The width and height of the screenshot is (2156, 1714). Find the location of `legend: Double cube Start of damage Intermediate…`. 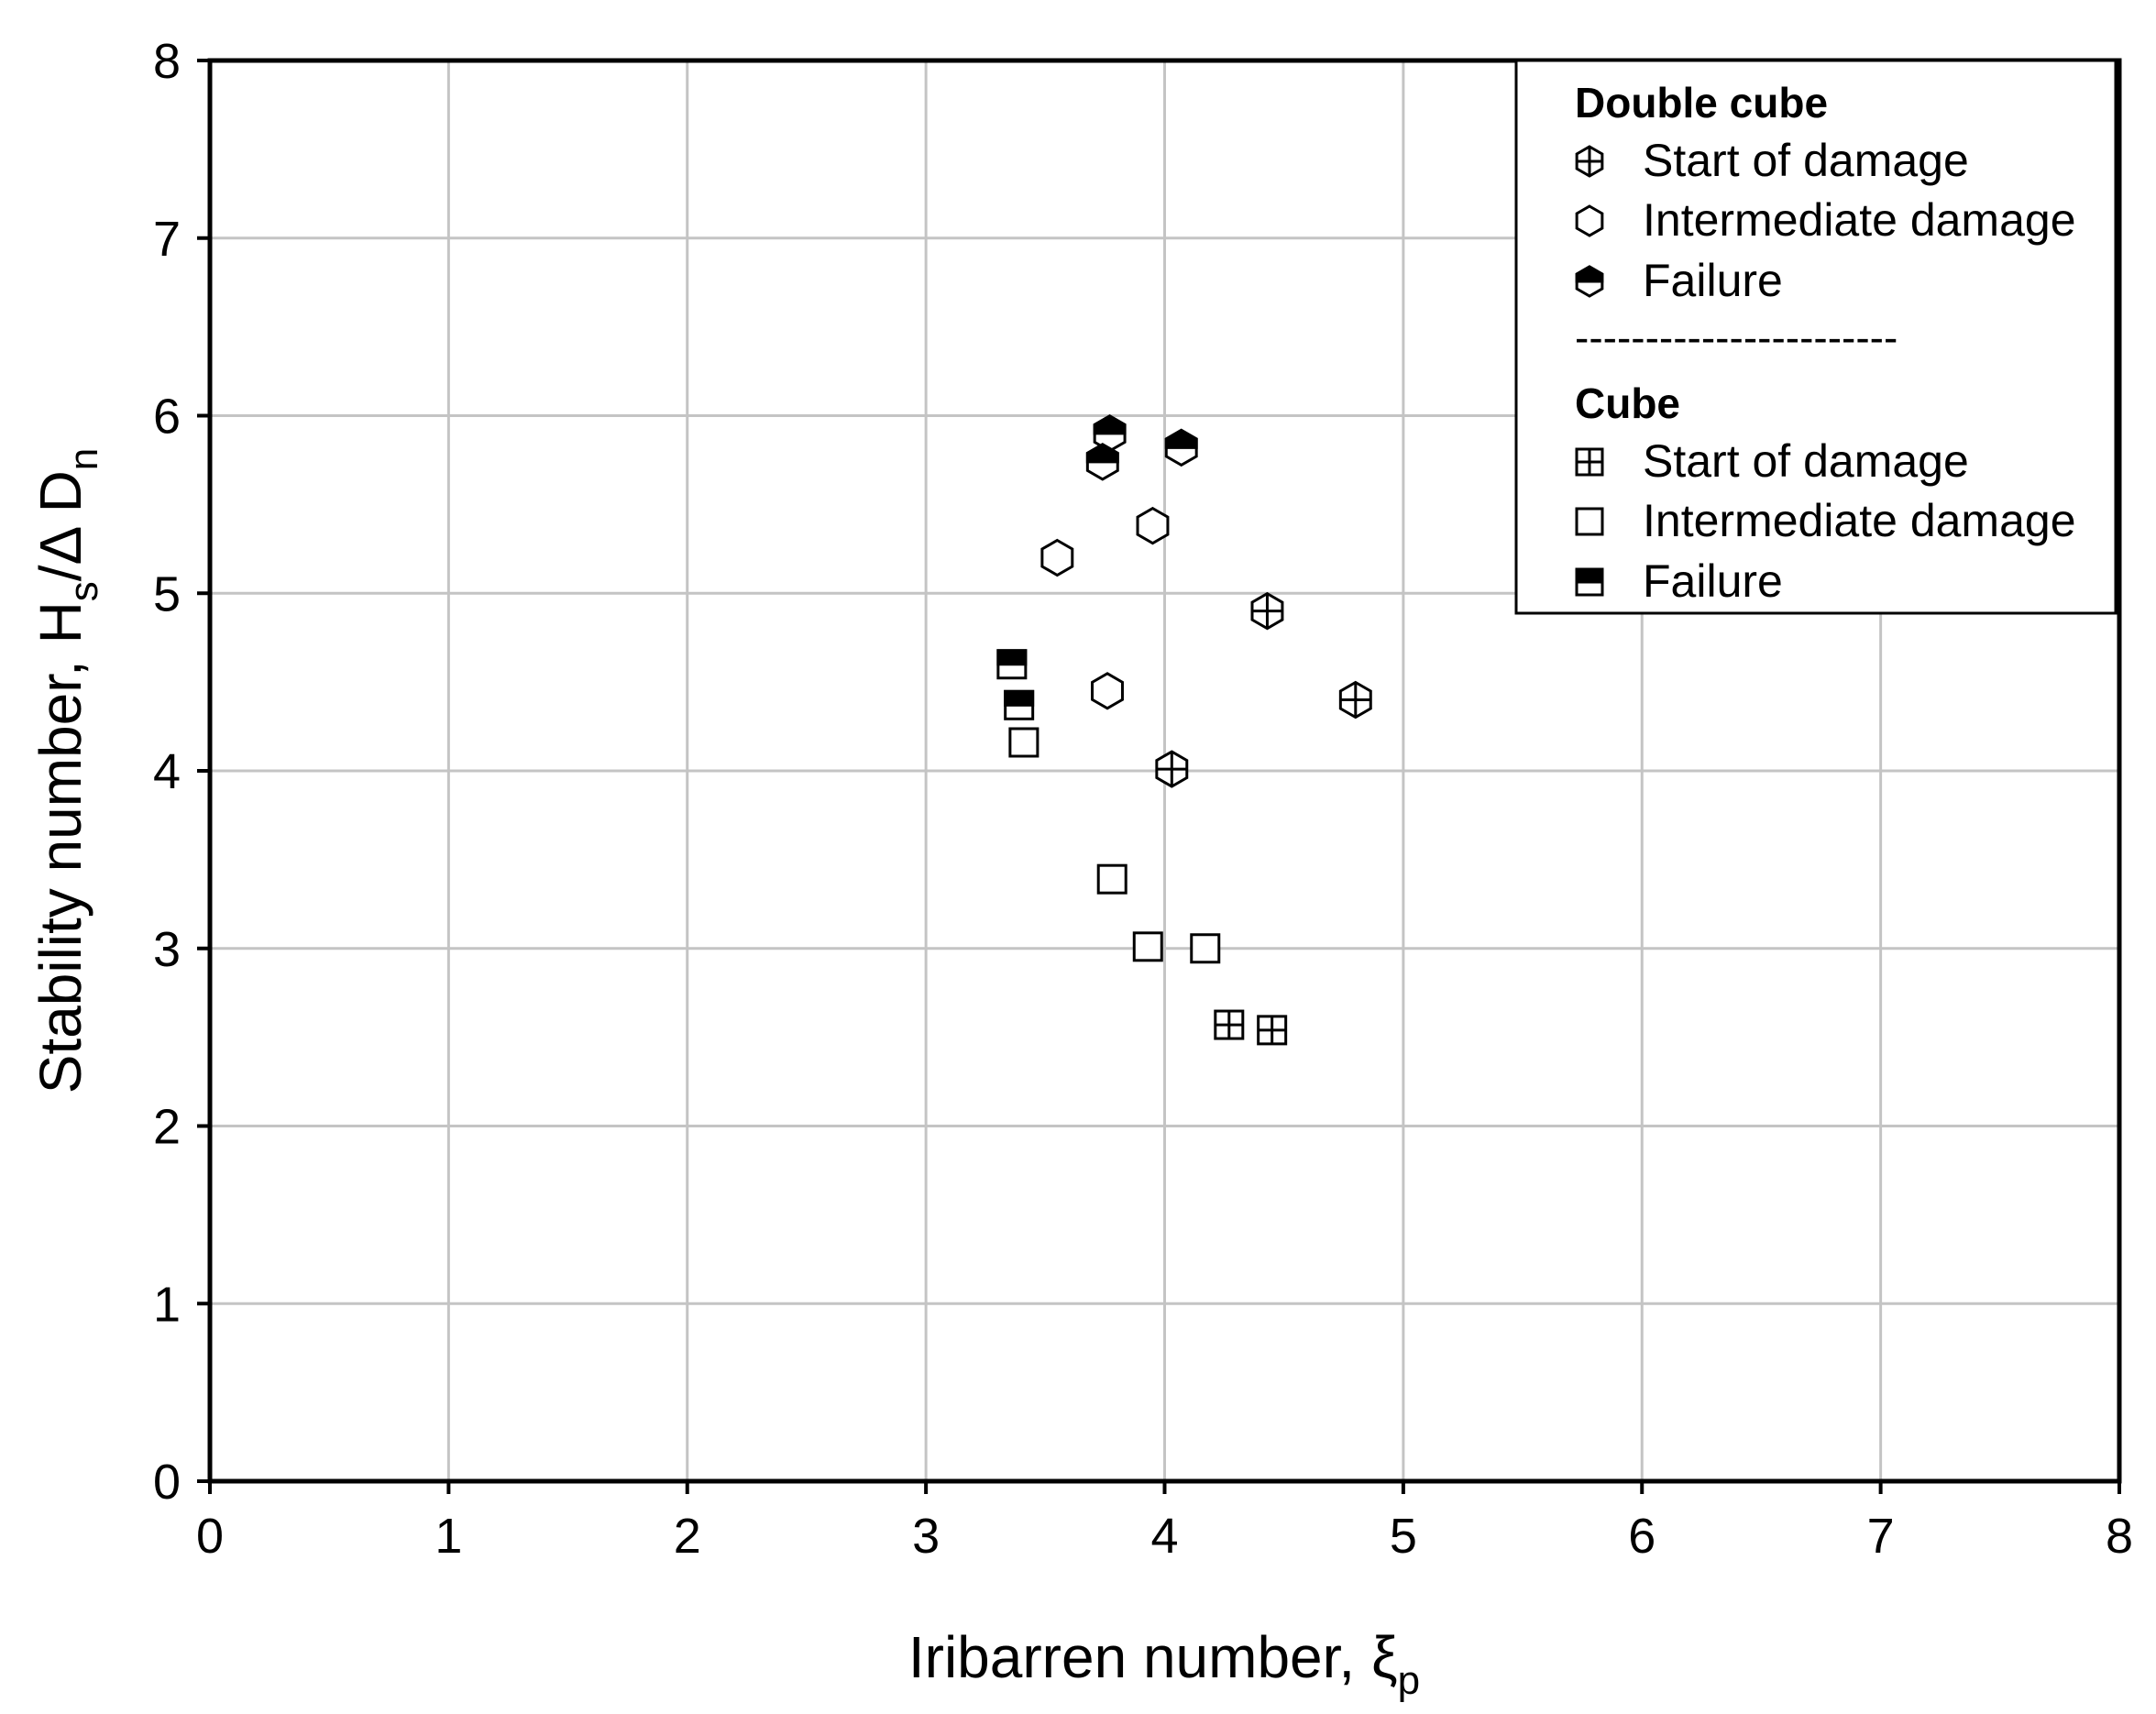

legend: Double cube Start of damage Intermediate… is located at coordinates (1816, 337).